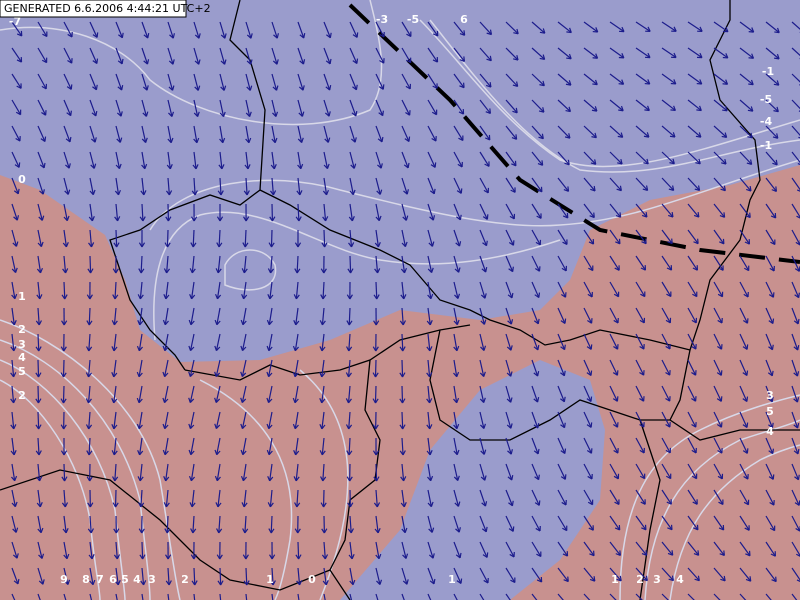 This screenshot has width=800, height=600. What do you see at coordinates (766, 99) in the screenshot?
I see `contour-label: -5` at bounding box center [766, 99].